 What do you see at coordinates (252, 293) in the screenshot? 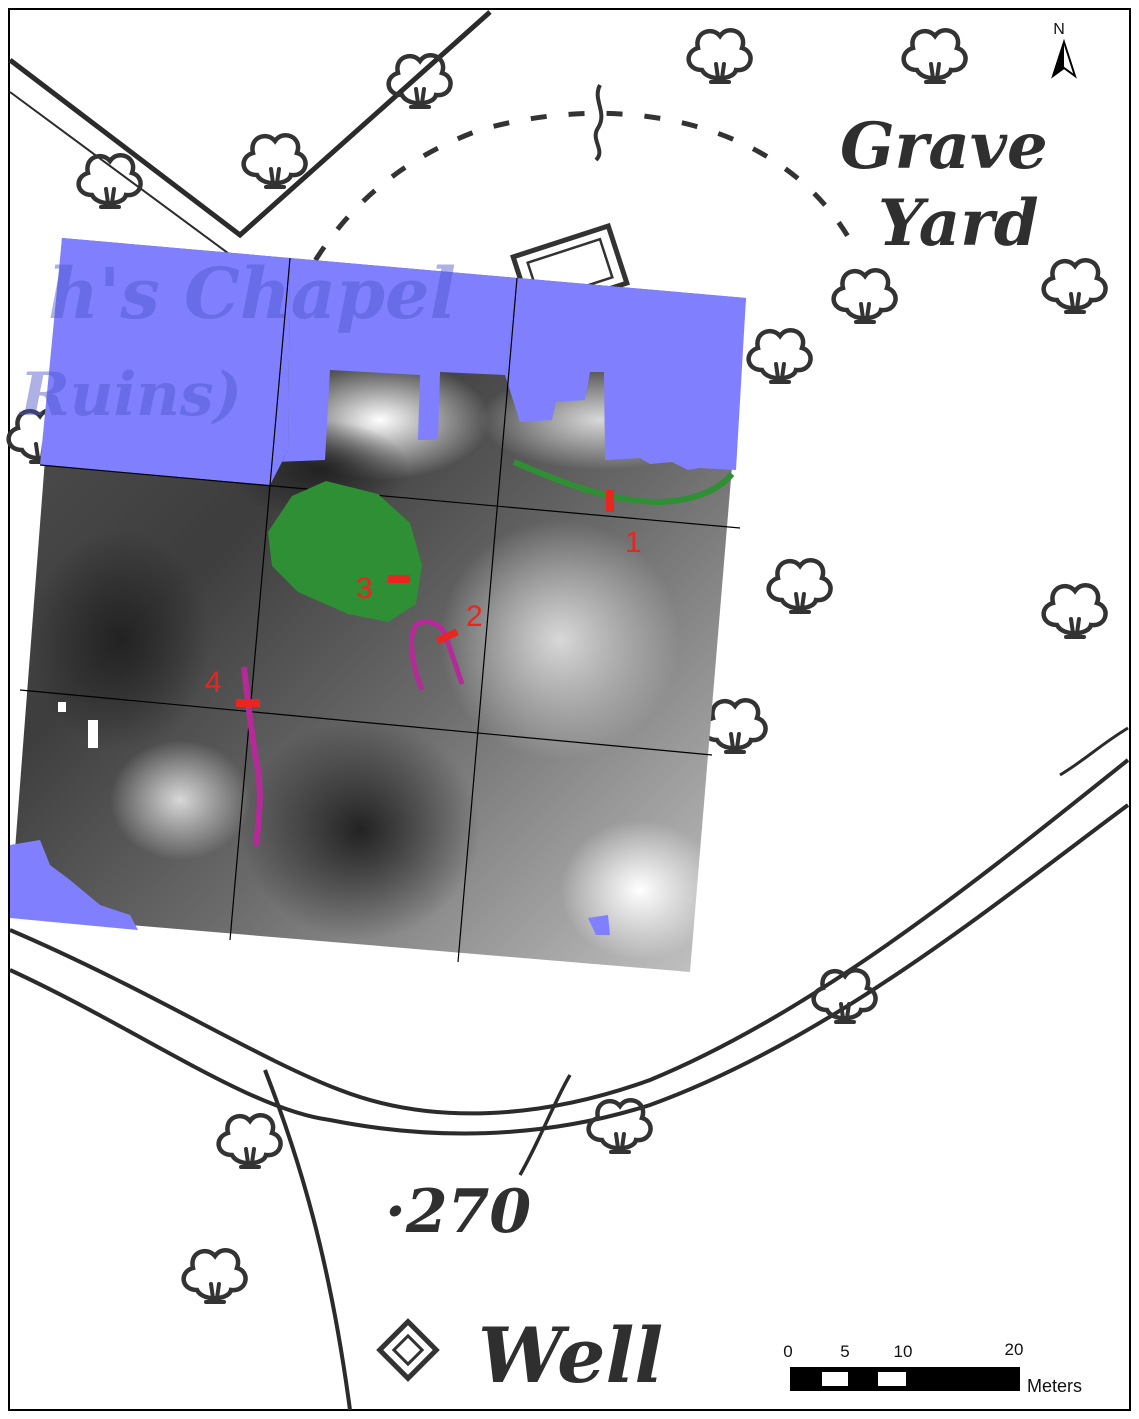
I see `chapel-label: h's Chapel` at bounding box center [252, 293].